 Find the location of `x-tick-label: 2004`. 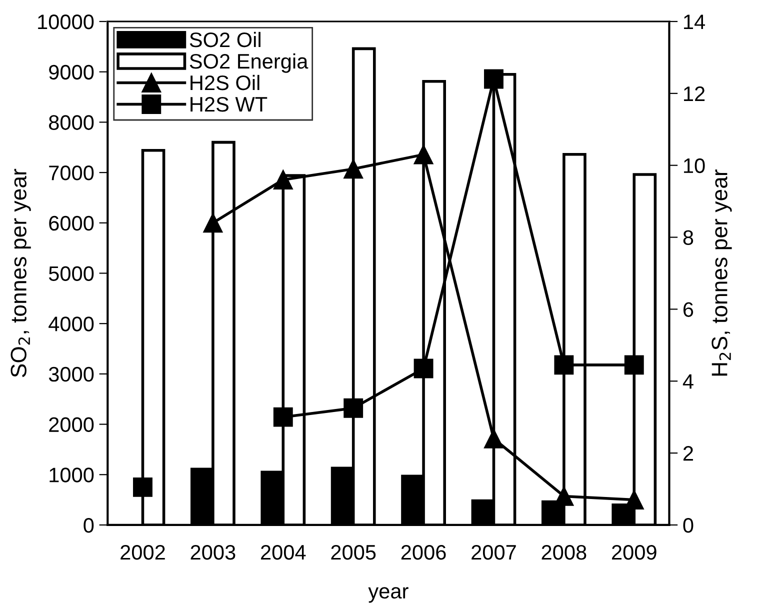

x-tick-label: 2004 is located at coordinates (283, 552).